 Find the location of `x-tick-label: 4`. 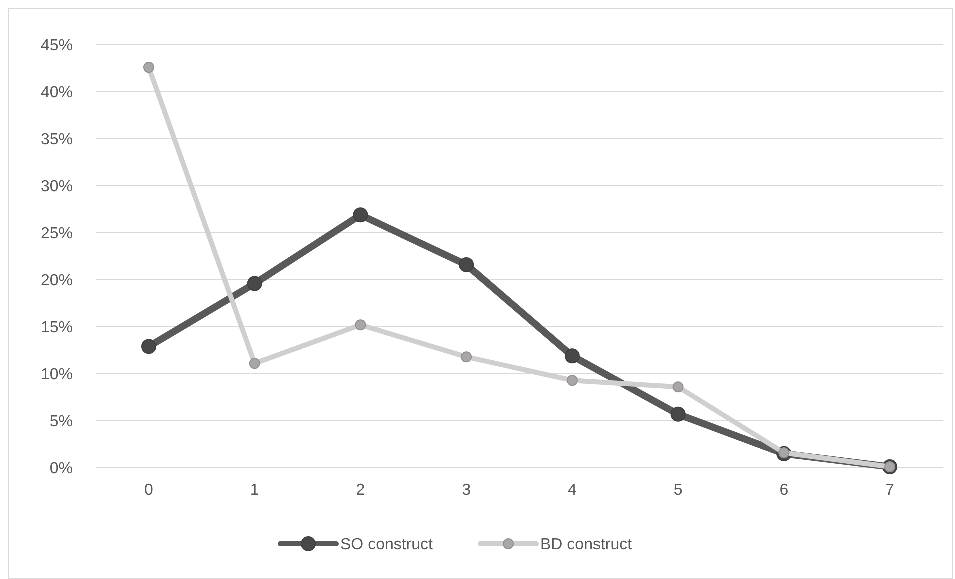

x-tick-label: 4 is located at coordinates (572, 490).